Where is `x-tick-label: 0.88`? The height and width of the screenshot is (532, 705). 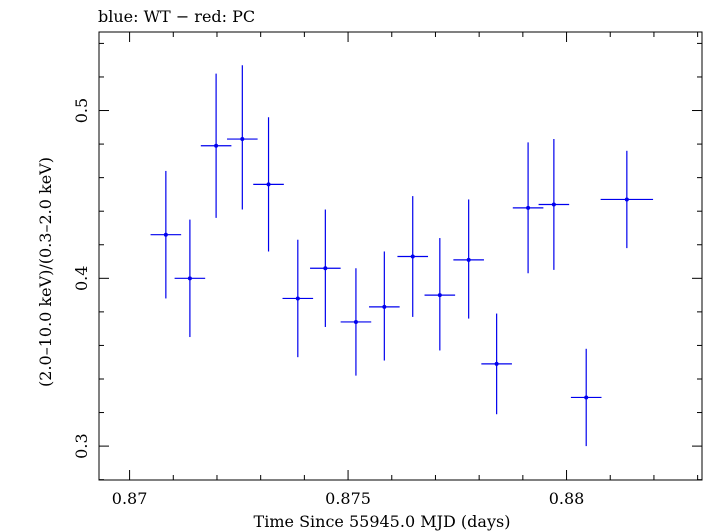 x-tick-label: 0.88 is located at coordinates (567, 498).